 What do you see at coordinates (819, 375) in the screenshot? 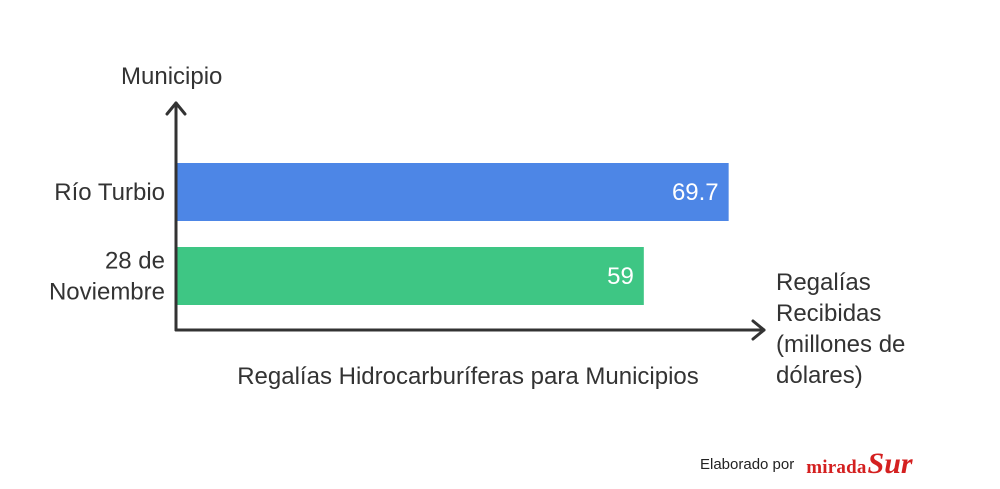
I see `x-axis-label-line: dólares)` at bounding box center [819, 375].